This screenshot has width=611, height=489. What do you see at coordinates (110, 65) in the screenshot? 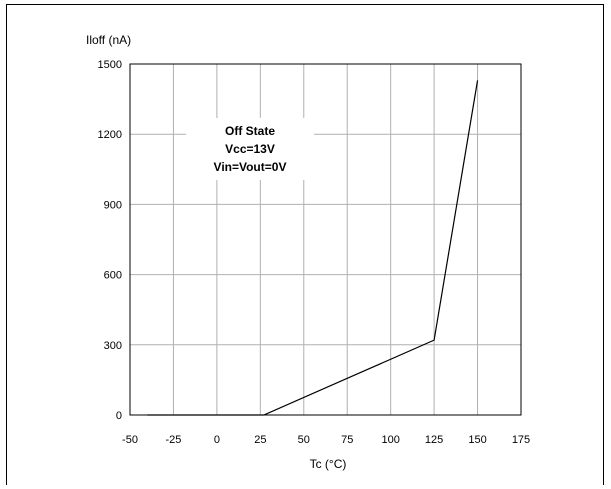
I see `y-tick-label-5: 1500` at bounding box center [110, 65].